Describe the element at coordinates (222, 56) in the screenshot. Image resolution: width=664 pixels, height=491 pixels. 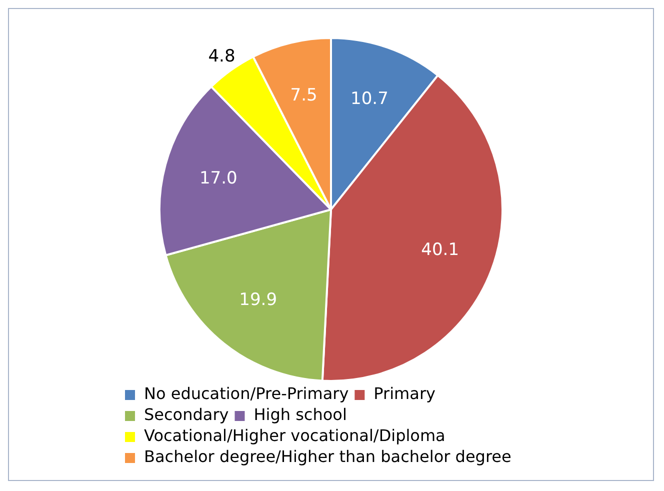
I see `data-label: 4.8` at that location.